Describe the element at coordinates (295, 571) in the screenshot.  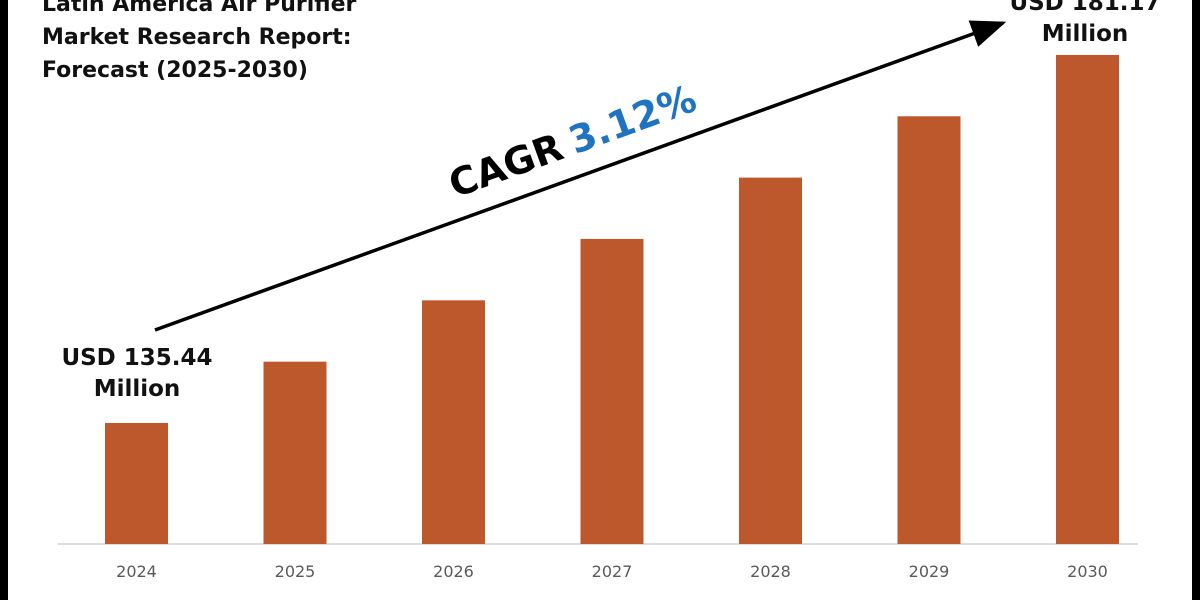
I see `x-tick-label: 2025` at that location.